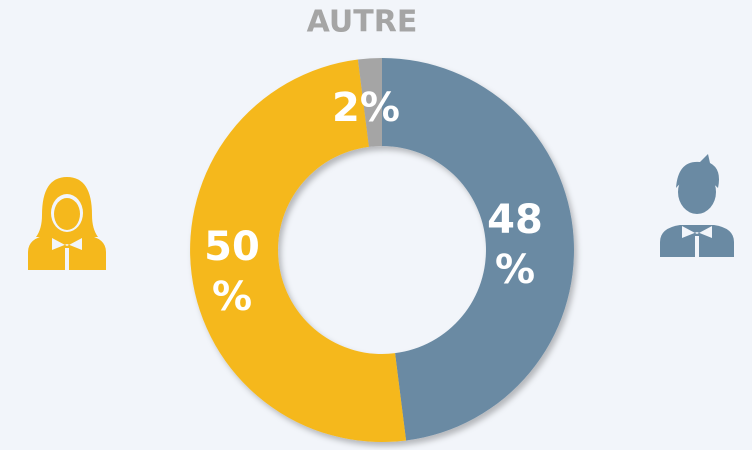  I want to click on value-label: 2%, so click(366, 108).